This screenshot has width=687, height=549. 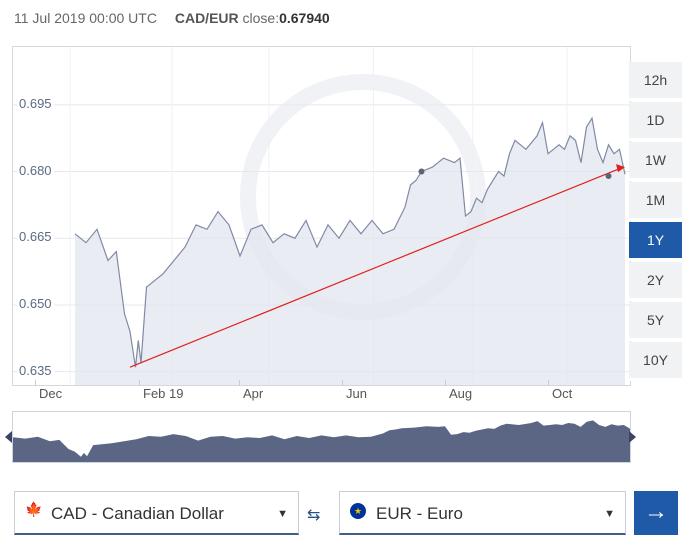 I want to click on y-tick-label: 0.665, so click(x=35, y=237).